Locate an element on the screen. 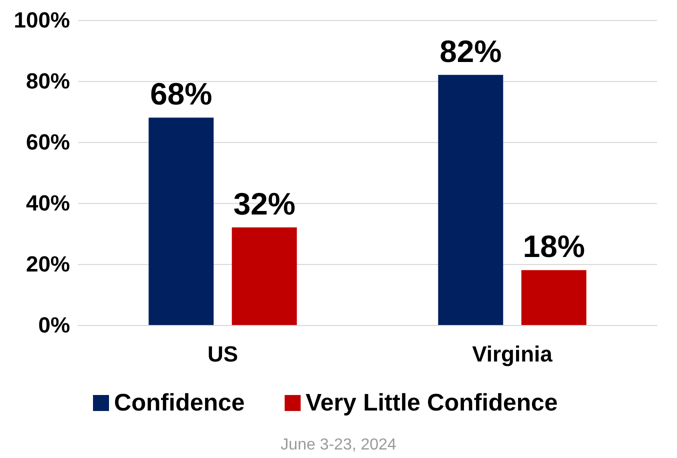  y-tick-label: 60% is located at coordinates (48, 142).